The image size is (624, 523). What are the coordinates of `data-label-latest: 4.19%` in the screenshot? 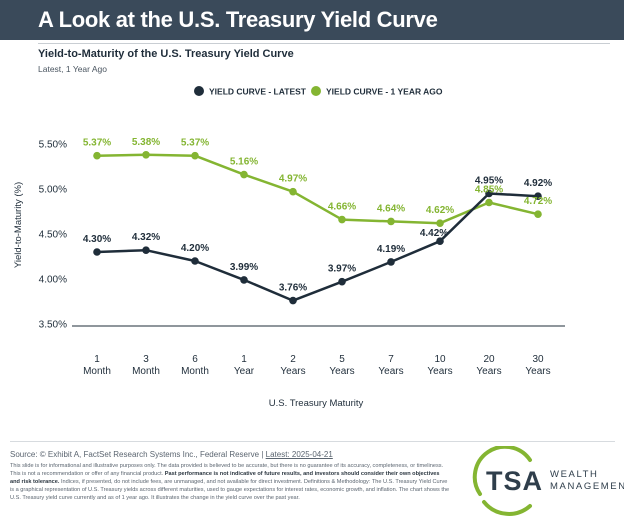 It's located at (391, 249).